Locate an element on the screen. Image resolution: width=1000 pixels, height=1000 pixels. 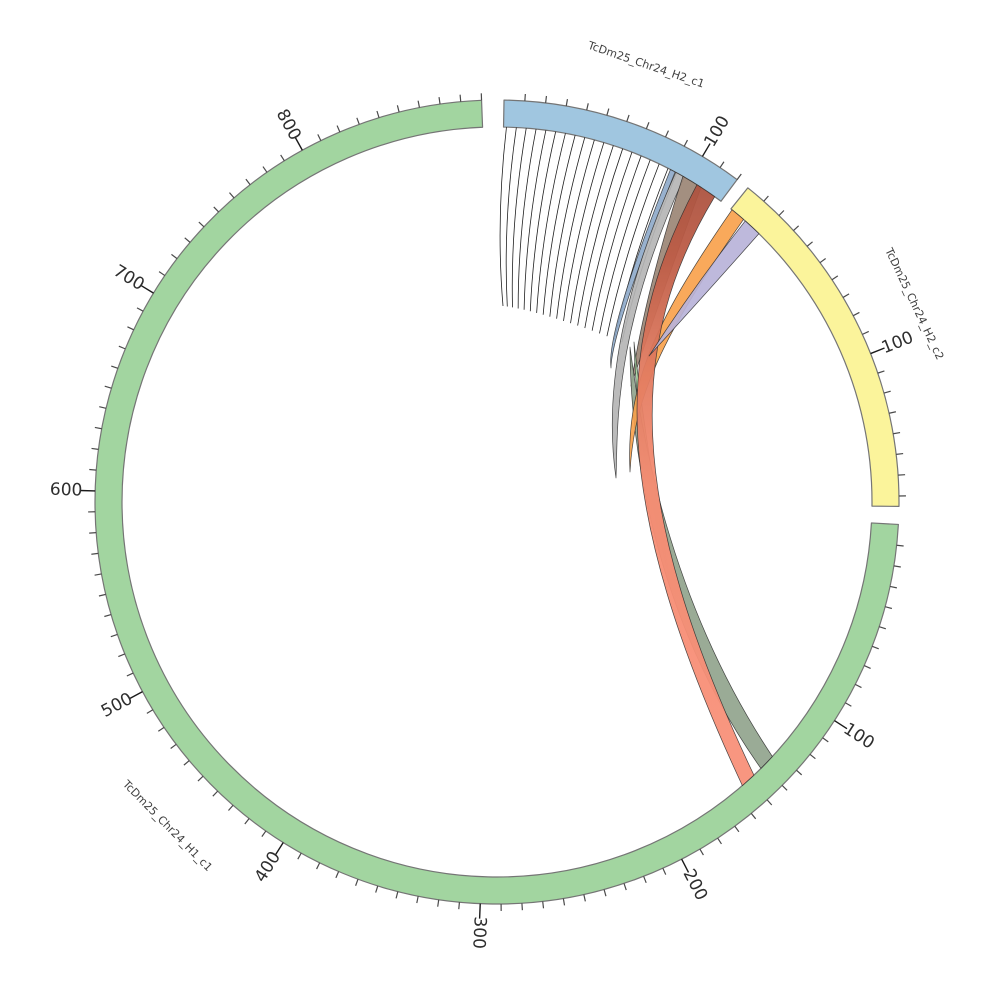
ribbon-gray-link is located at coordinates (648, 325).